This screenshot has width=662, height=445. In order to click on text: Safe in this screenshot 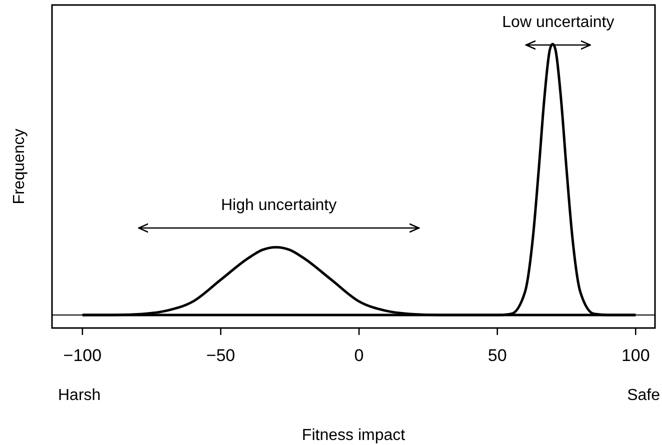, I will do `click(643, 395)`.